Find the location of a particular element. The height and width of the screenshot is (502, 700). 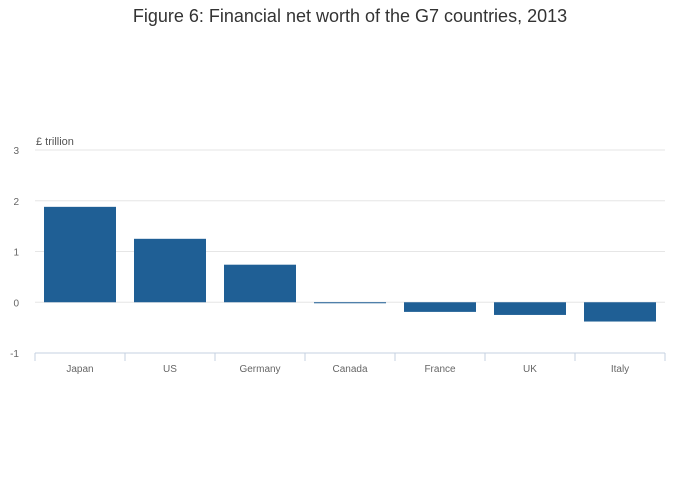

y-tick-label: 1 is located at coordinates (16, 253).